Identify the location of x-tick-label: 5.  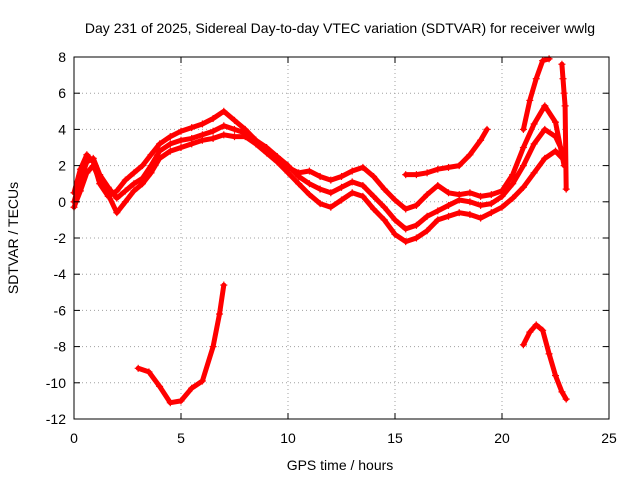
(181, 438).